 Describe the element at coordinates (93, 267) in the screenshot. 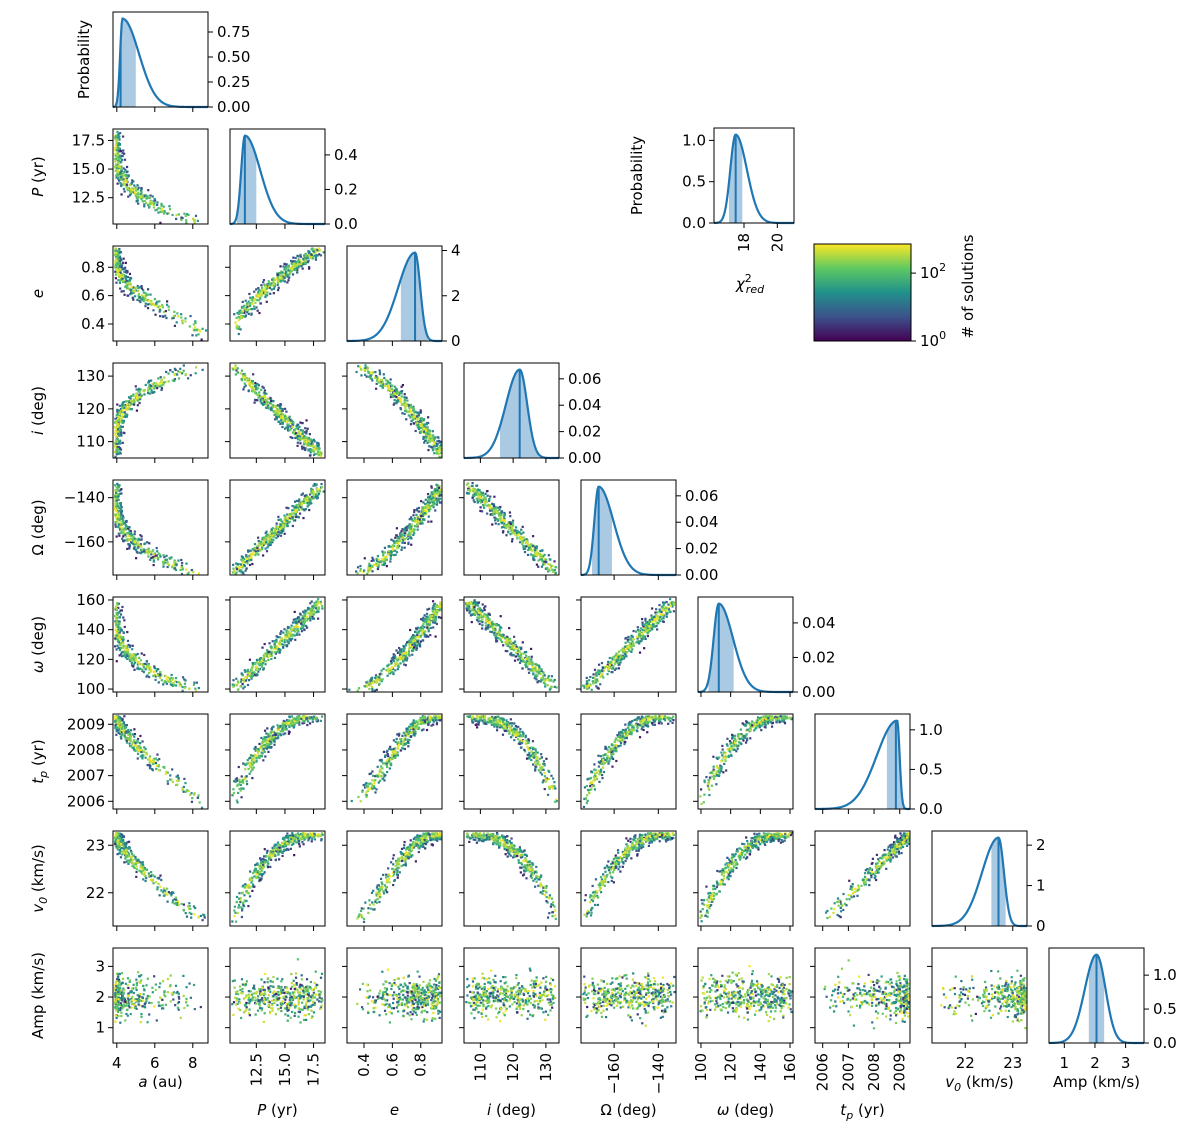

I see `ytick-label-e: 0.8` at that location.